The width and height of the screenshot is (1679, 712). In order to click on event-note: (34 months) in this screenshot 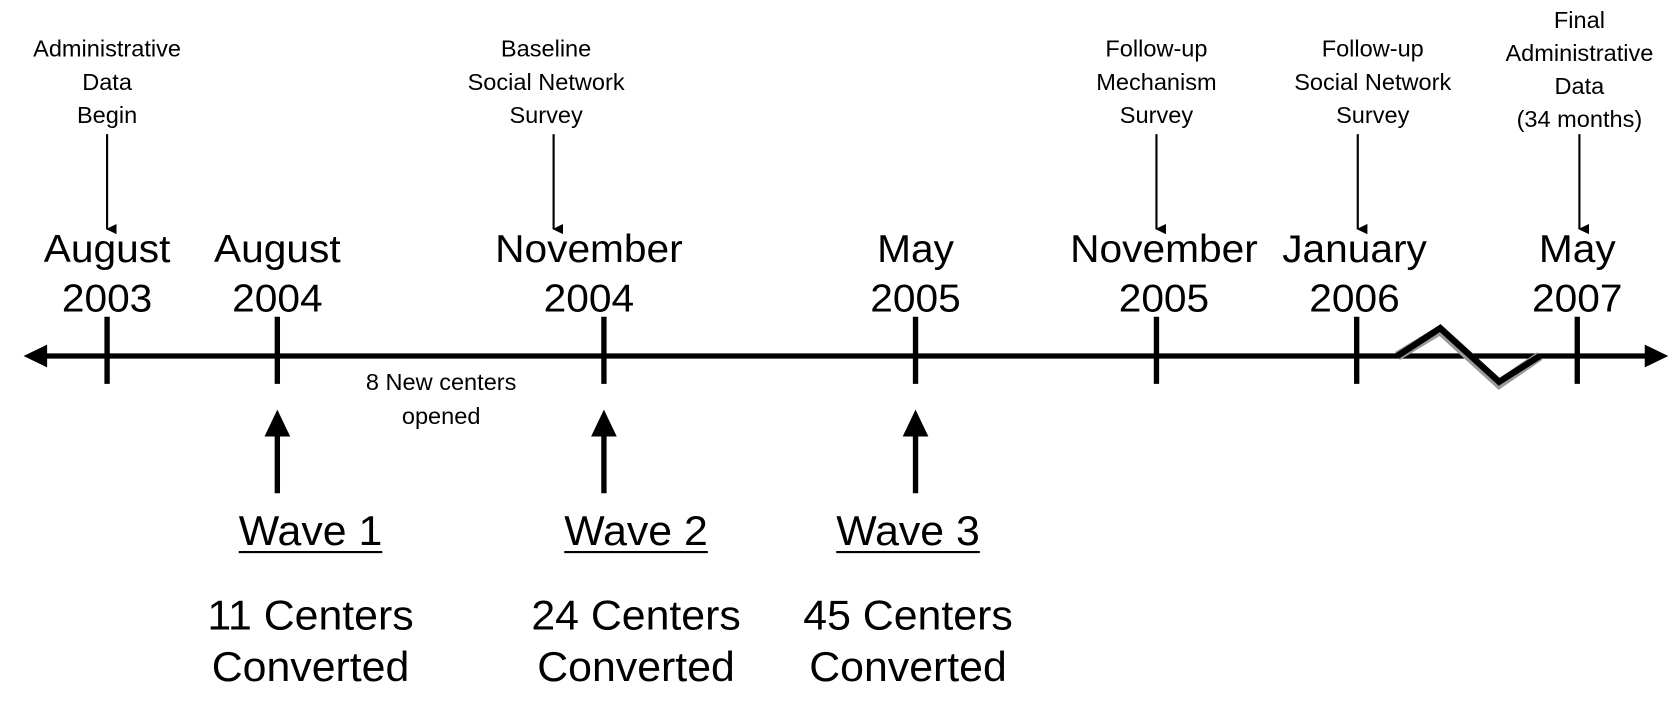, I will do `click(1580, 119)`.